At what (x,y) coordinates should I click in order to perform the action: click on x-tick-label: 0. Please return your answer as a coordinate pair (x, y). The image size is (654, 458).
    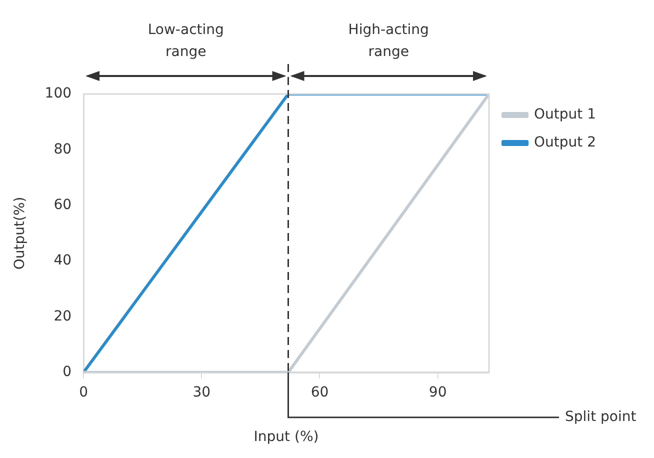
    Looking at the image, I should click on (83, 392).